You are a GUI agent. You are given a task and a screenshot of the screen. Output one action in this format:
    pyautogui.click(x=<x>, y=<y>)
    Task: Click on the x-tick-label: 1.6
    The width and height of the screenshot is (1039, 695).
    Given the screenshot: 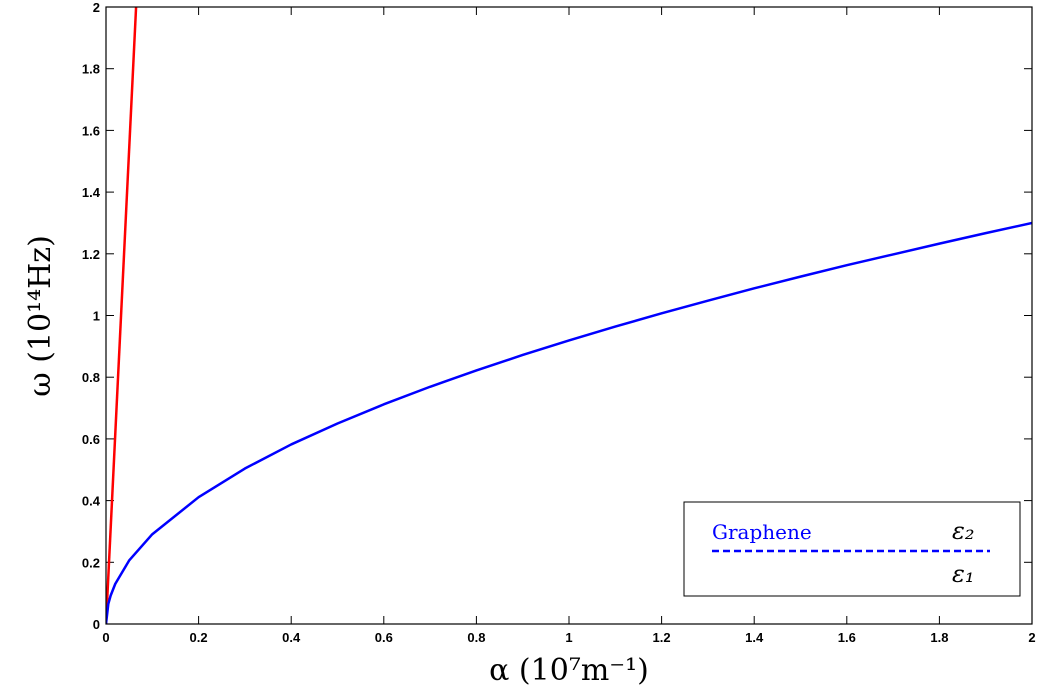 What is the action you would take?
    pyautogui.click(x=847, y=637)
    